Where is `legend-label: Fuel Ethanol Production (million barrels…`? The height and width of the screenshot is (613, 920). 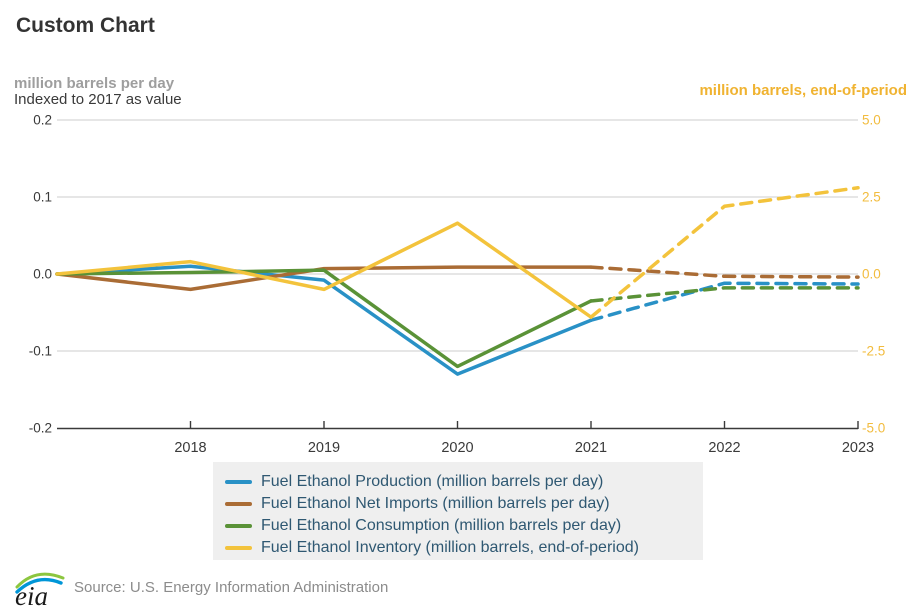 legend-label: Fuel Ethanol Production (million barrels… is located at coordinates (432, 481).